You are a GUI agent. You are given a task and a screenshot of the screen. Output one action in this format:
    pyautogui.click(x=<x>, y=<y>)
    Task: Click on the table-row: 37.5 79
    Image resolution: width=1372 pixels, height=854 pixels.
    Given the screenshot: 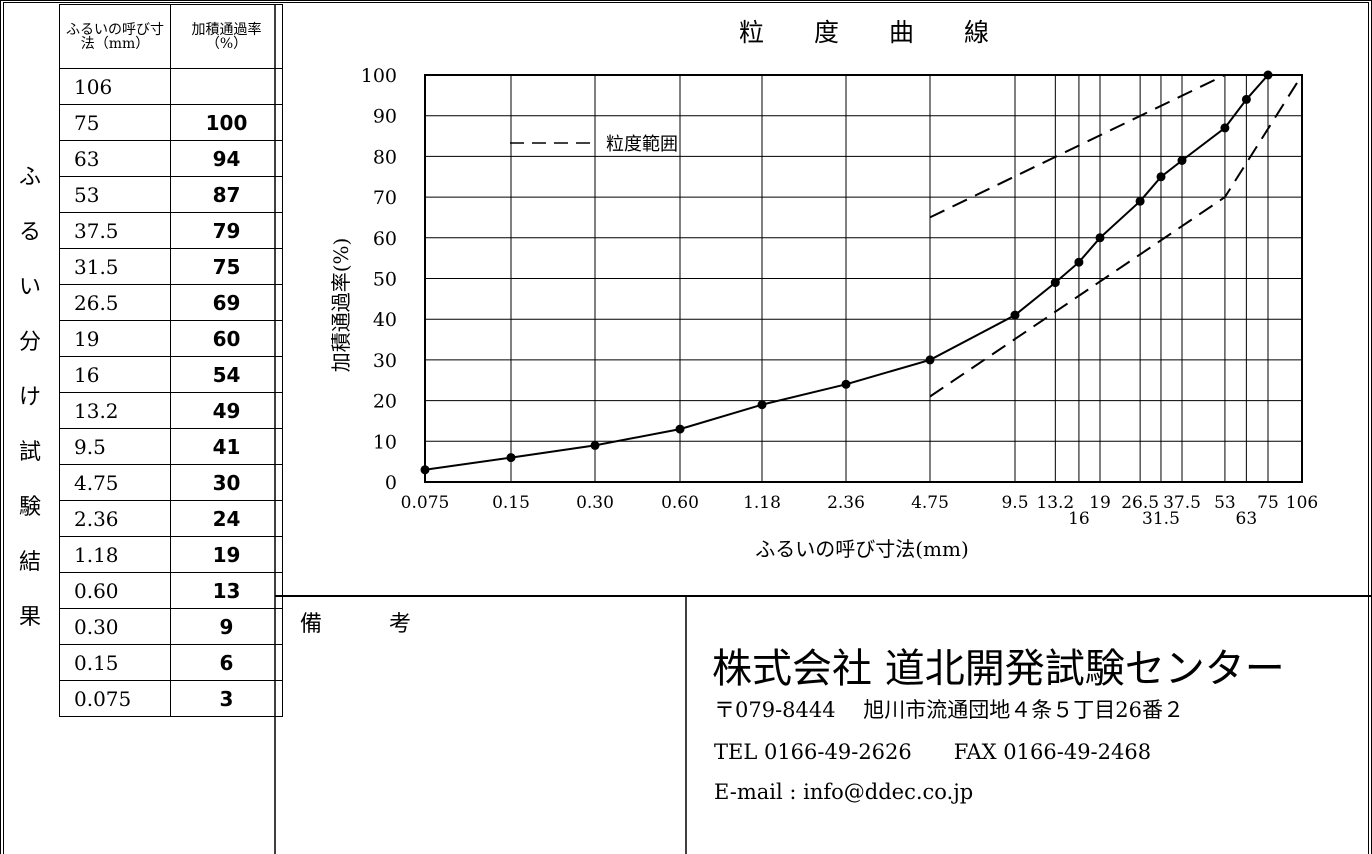 What is the action you would take?
    pyautogui.click(x=171, y=230)
    